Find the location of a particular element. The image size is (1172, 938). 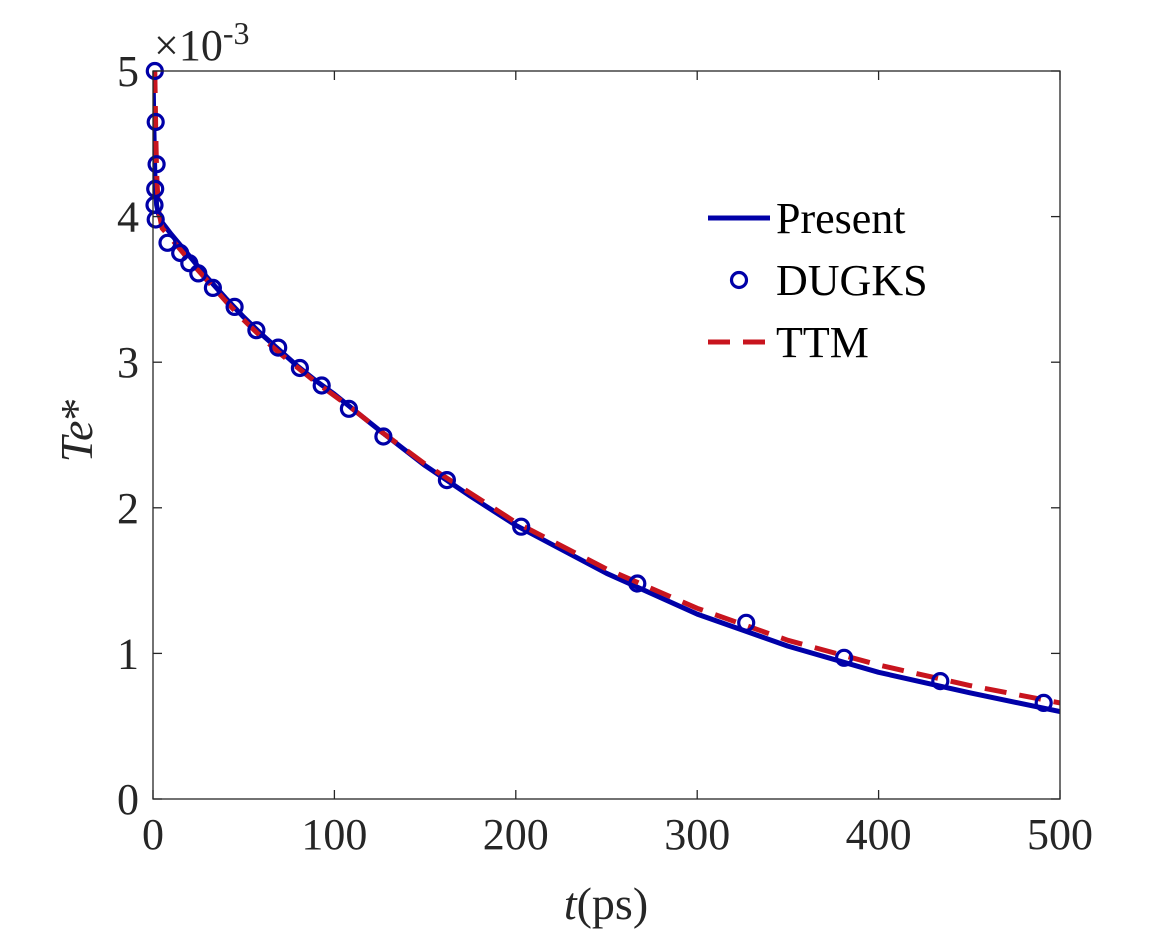

y-tick-label: 2 is located at coordinates (128, 508).